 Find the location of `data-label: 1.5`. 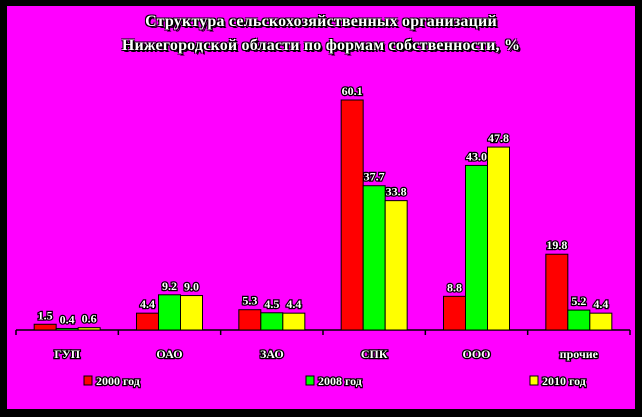

data-label: 1.5 is located at coordinates (45, 315).